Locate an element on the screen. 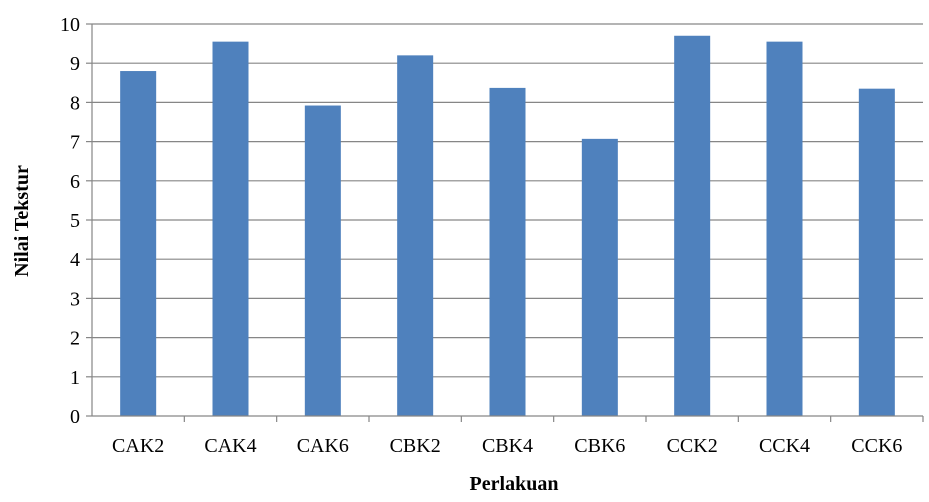 This screenshot has height=502, width=929. x-tick-label-cak4: CAK4 is located at coordinates (230, 446).